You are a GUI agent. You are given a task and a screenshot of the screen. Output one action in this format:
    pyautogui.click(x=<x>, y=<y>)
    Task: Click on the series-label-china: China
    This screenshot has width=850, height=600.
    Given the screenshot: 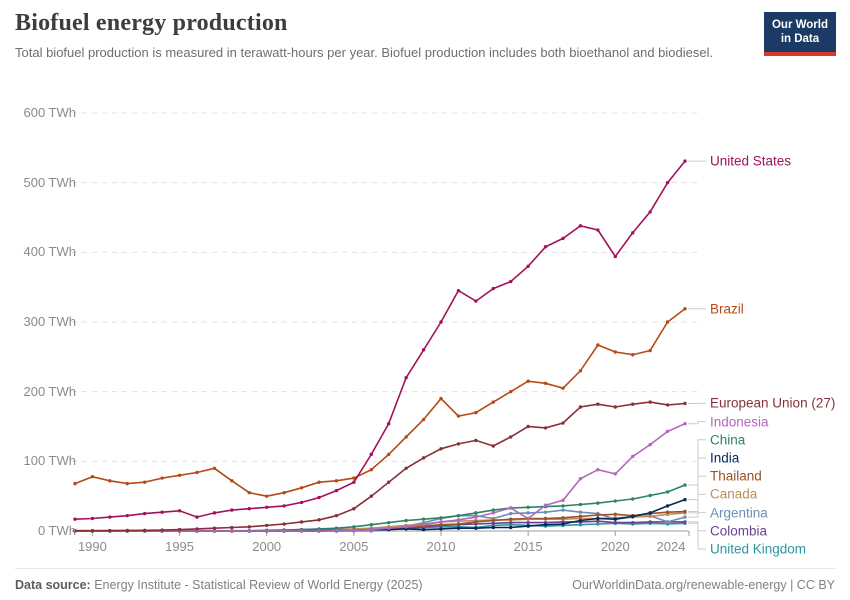 What is the action you would take?
    pyautogui.click(x=728, y=440)
    